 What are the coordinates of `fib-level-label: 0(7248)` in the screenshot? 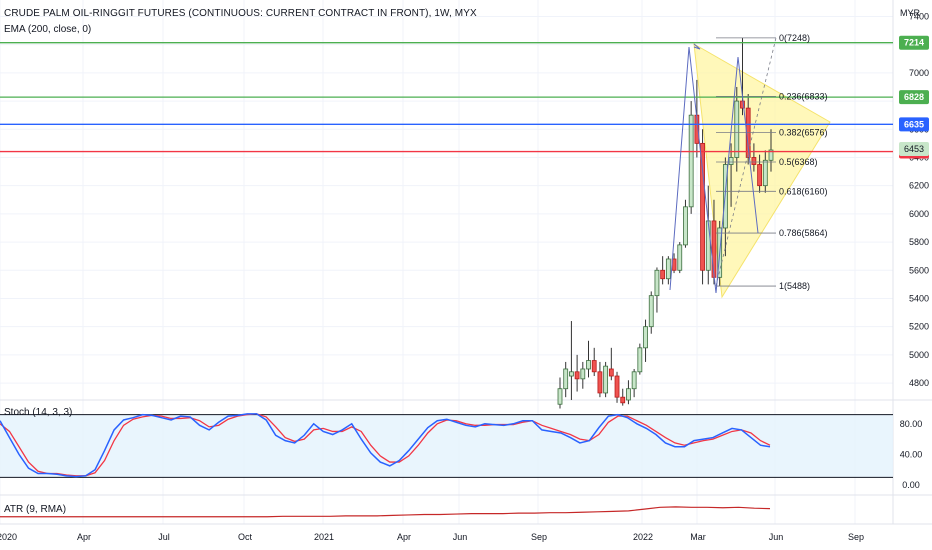 It's located at (794, 38).